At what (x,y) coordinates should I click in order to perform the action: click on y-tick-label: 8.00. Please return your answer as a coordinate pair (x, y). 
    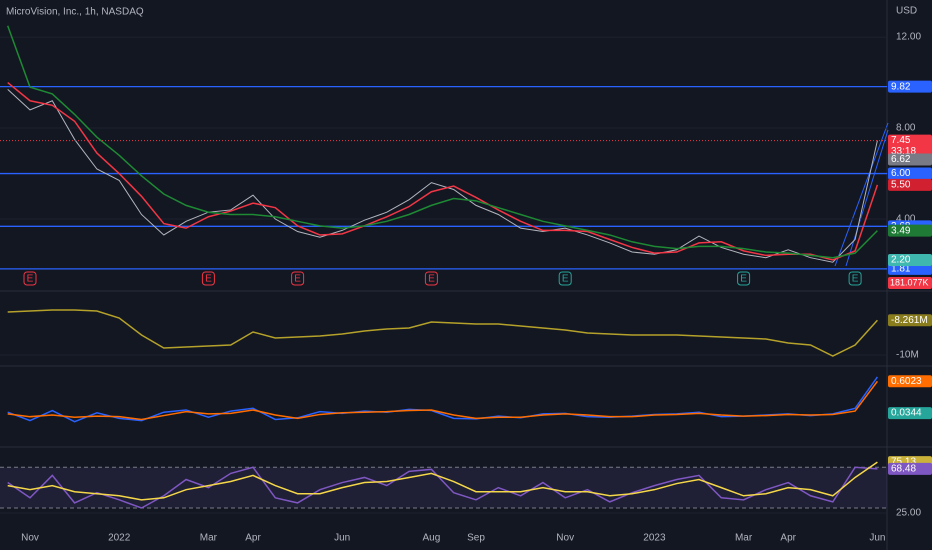
    Looking at the image, I should click on (906, 128).